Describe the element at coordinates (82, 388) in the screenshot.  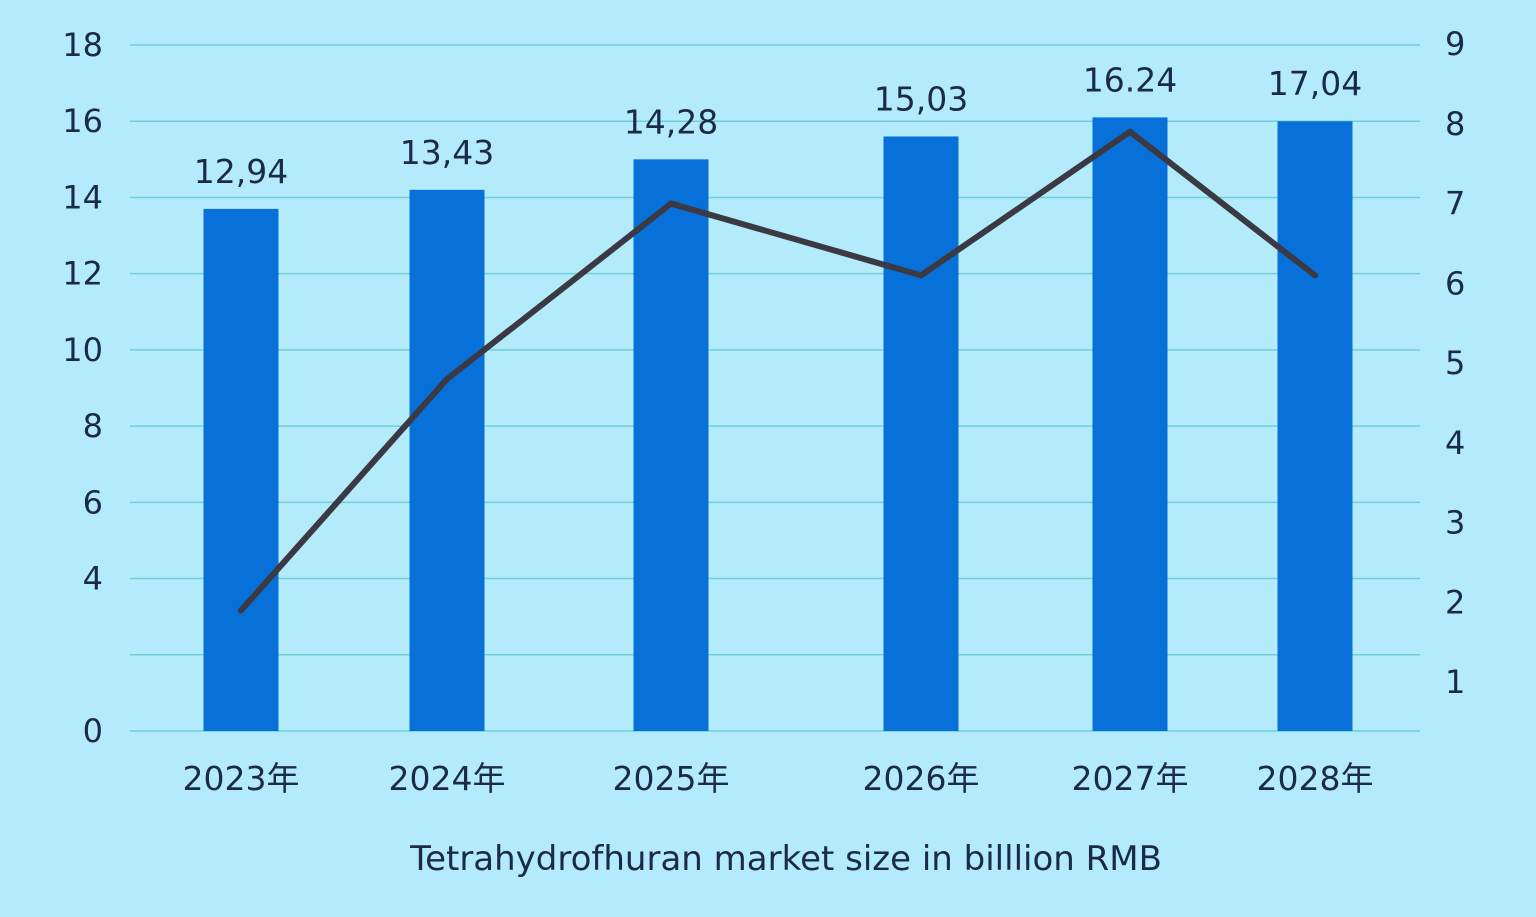
I see `left-axis-ticks: 0 4 6 8 10 12 14 16 18` at that location.